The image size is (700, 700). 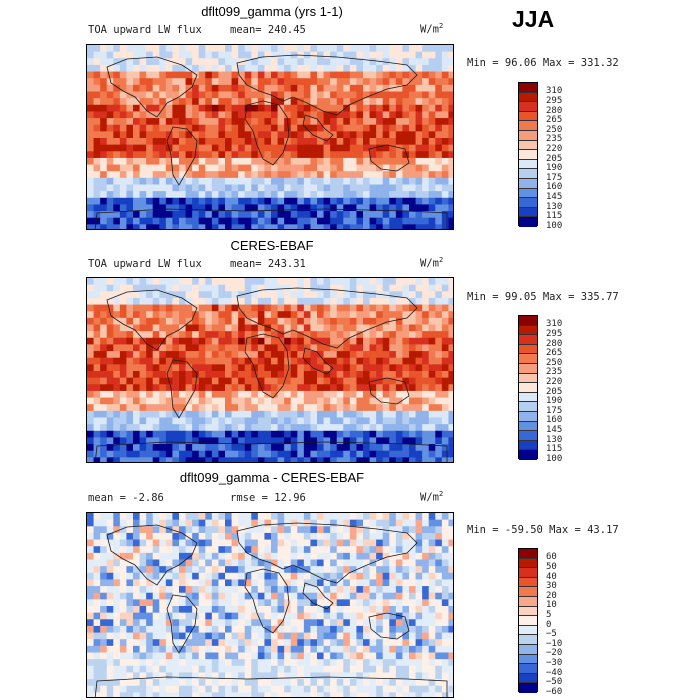 I want to click on panel-title: dflt099_gamma - CERES-EBAF, so click(x=272, y=477).